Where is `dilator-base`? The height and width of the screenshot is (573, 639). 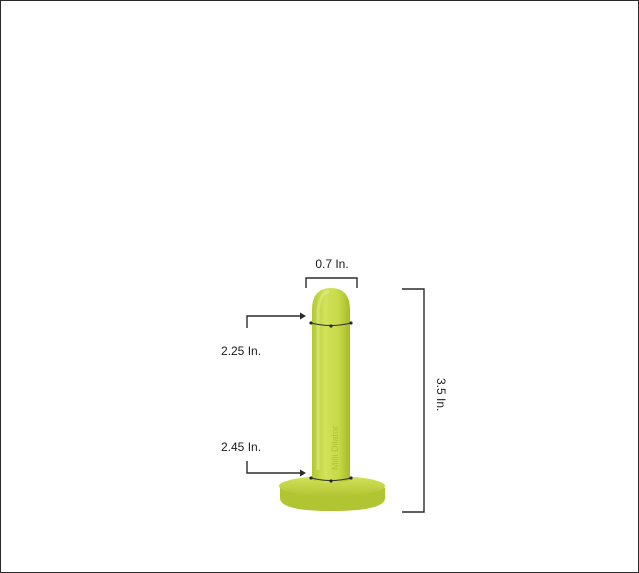
dilator-base is located at coordinates (332, 493).